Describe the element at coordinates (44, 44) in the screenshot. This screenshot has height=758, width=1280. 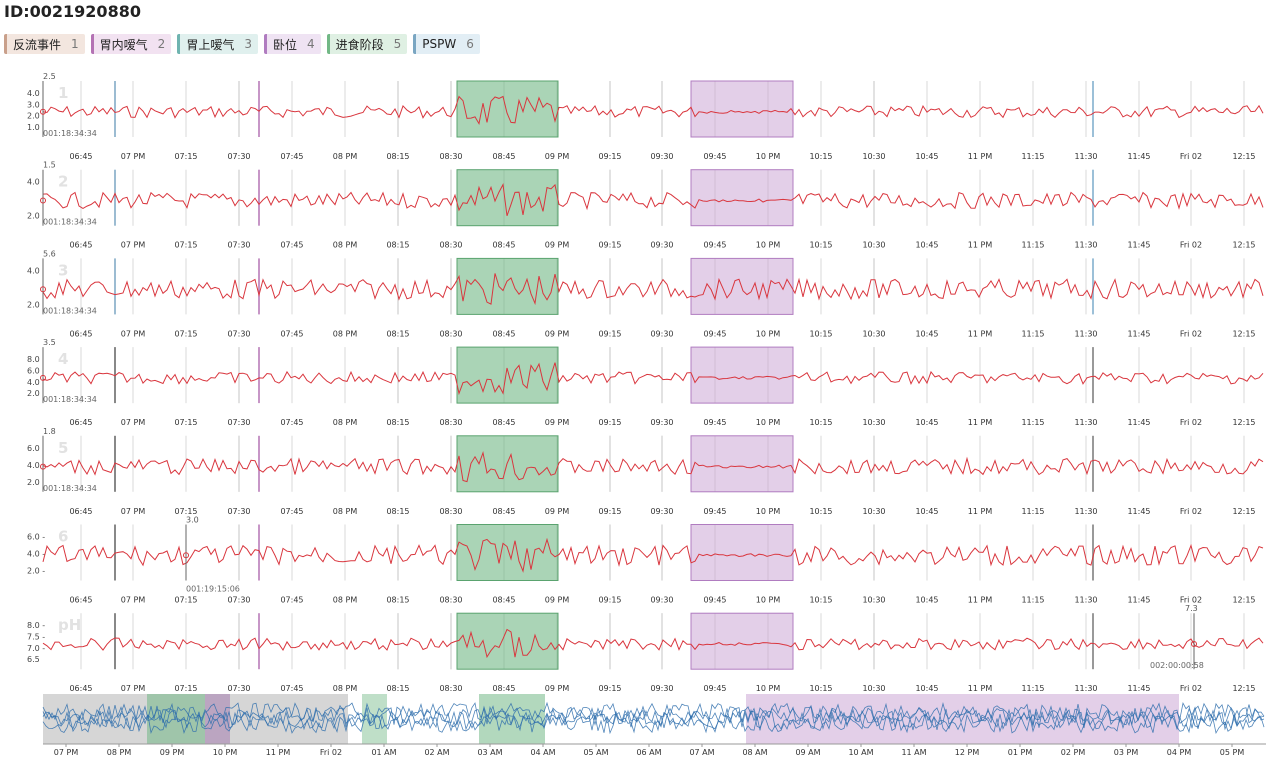
I see `legend-item-1: 反流事件 1` at that location.